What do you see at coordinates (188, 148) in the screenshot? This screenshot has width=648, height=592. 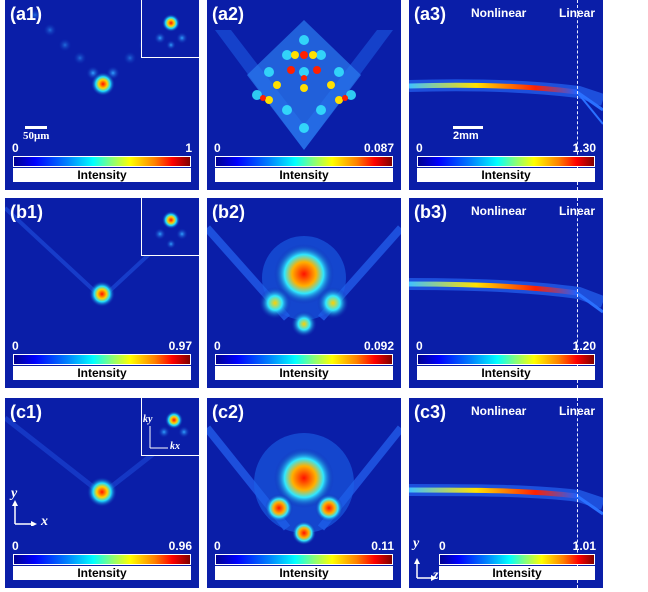 I see `colorbar-max: 1` at bounding box center [188, 148].